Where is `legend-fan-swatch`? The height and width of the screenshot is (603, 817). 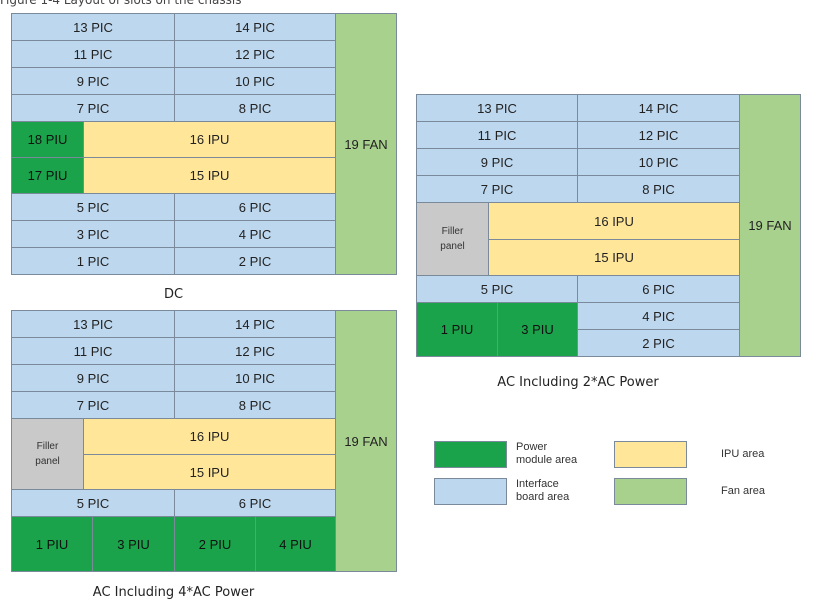
legend-fan-swatch is located at coordinates (650, 491).